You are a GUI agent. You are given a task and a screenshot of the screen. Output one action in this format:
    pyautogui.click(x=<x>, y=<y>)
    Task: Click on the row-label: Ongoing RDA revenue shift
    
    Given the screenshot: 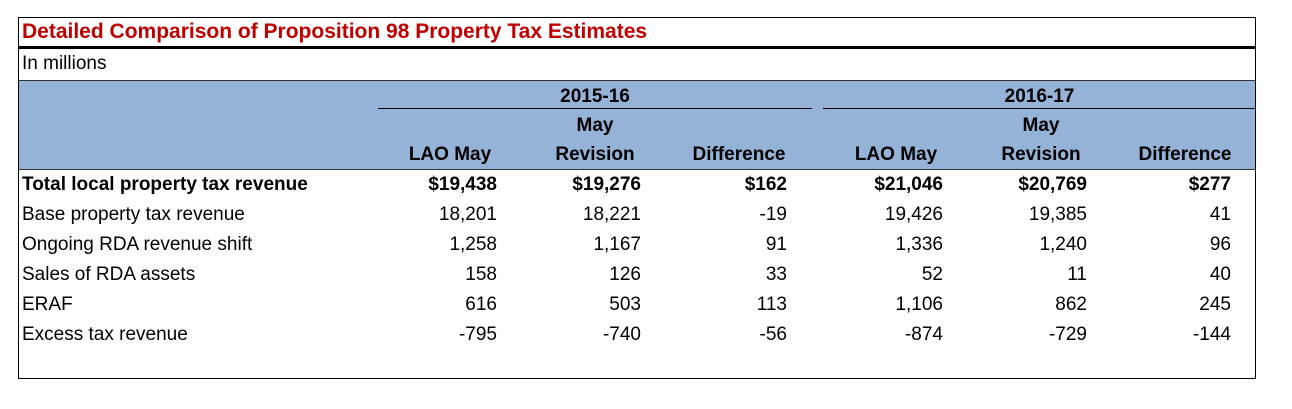 What is the action you would take?
    pyautogui.click(x=137, y=244)
    